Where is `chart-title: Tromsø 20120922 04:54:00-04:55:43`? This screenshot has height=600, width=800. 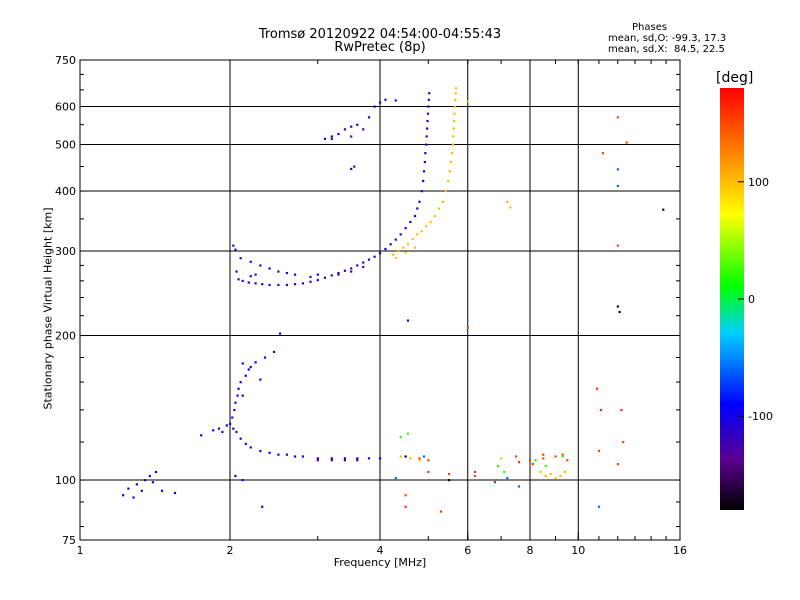 chart-title: Tromsø 20120922 04:54:00-04:55:43 is located at coordinates (380, 34).